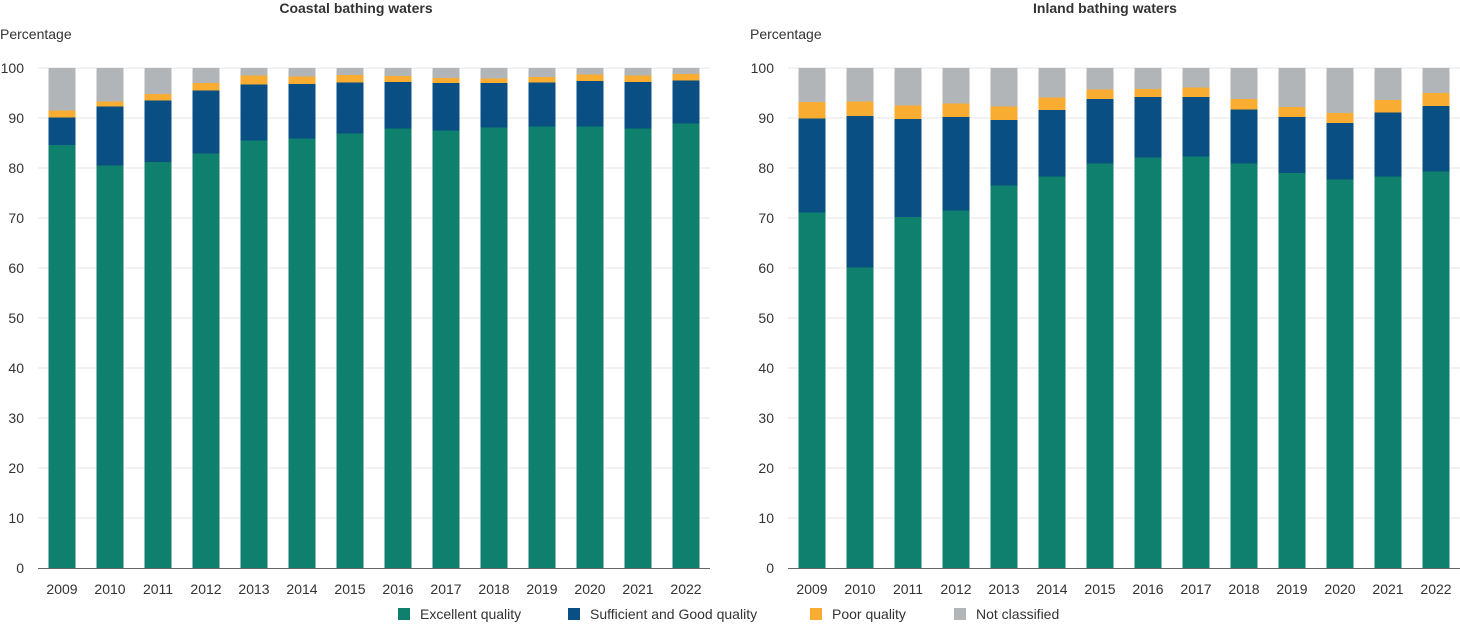 The image size is (1460, 628). What do you see at coordinates (1105, 8) in the screenshot?
I see `chart-title: Inland bathing waters` at bounding box center [1105, 8].